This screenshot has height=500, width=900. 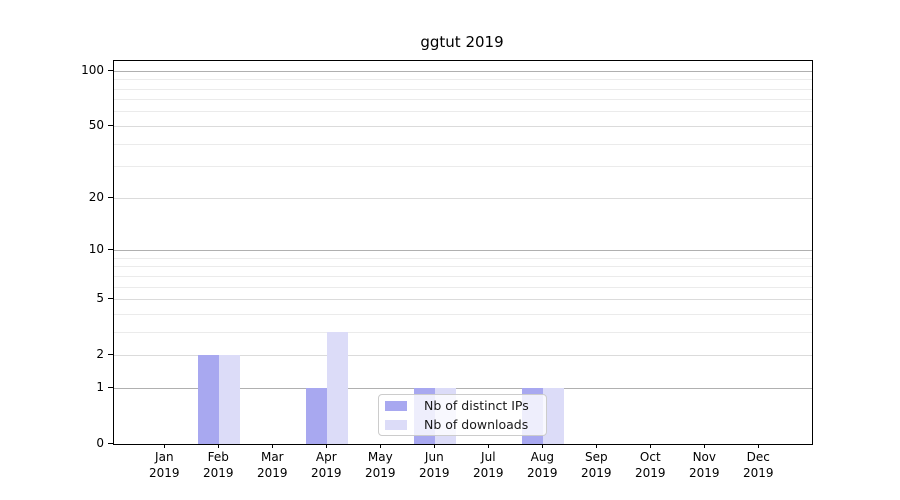 What do you see at coordinates (272, 465) in the screenshot?
I see `x-tick-label-mar: Mar 2019` at bounding box center [272, 465].